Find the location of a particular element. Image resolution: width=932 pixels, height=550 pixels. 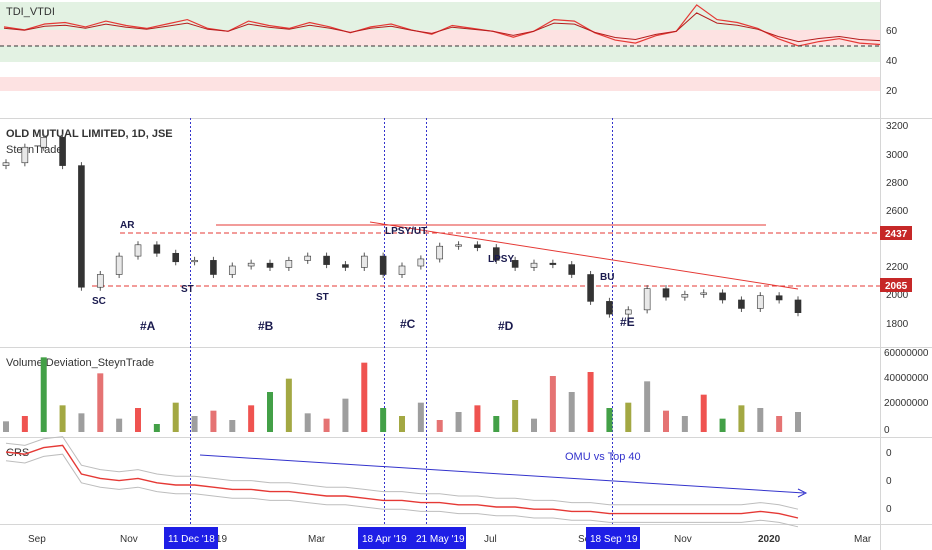

crs-note: OMU vs Top 40 is located at coordinates (603, 457).